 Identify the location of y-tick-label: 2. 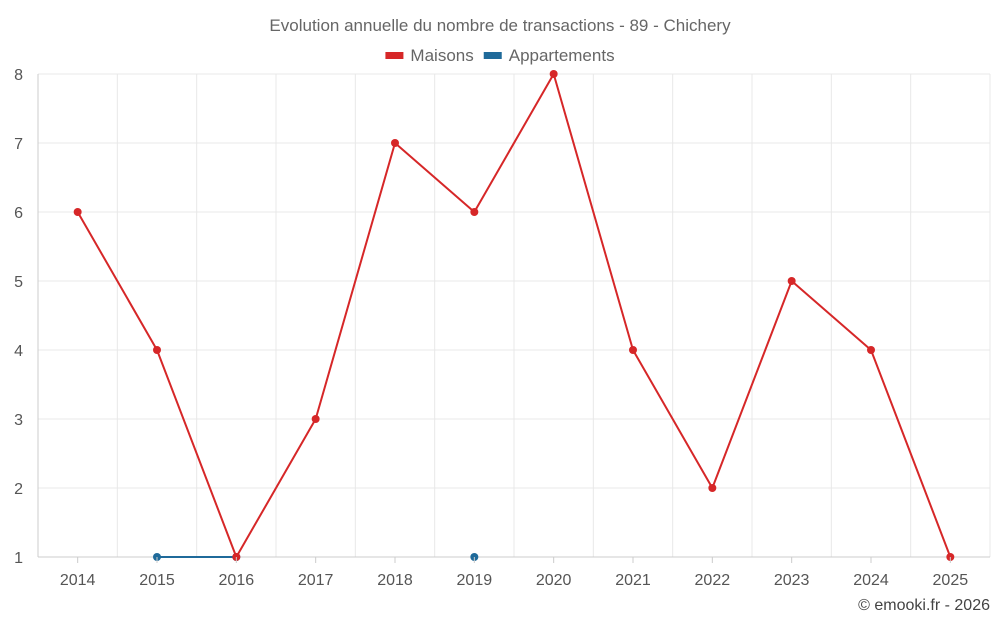
(18, 489).